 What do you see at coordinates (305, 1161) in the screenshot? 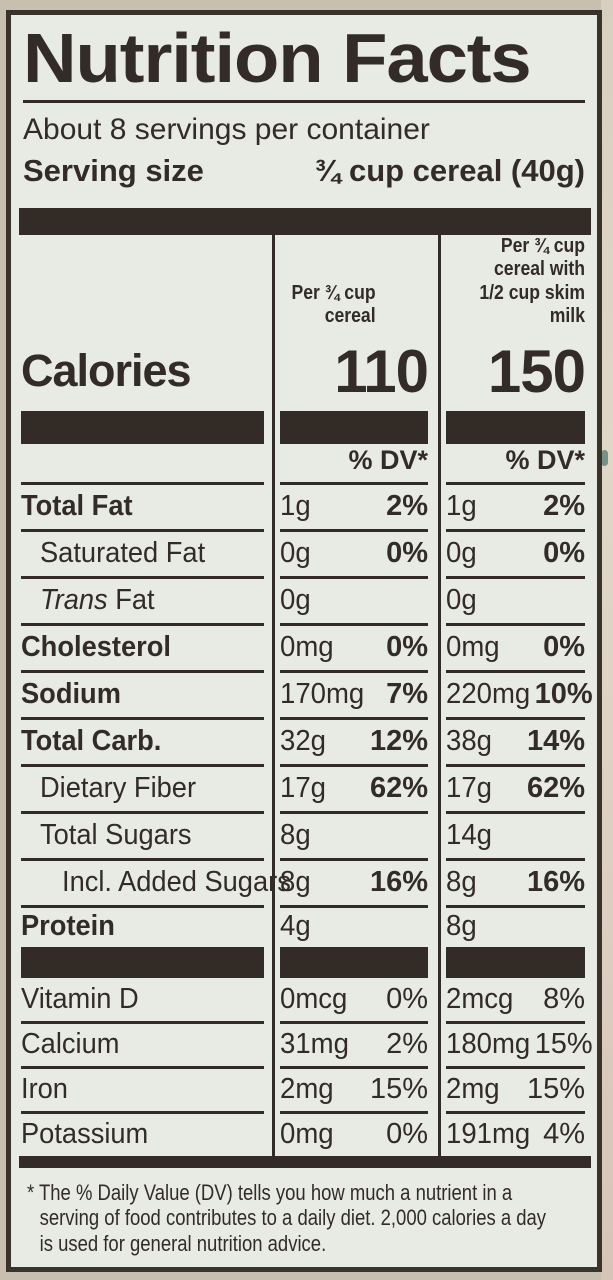
I see `thick-divider-bar-bottom` at bounding box center [305, 1161].